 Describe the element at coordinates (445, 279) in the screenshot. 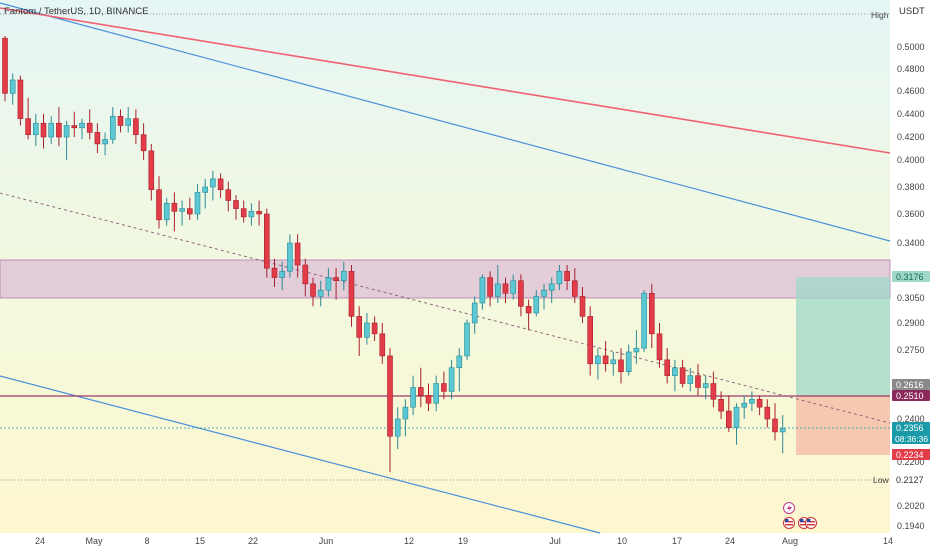

I see `resistance-zone` at that location.